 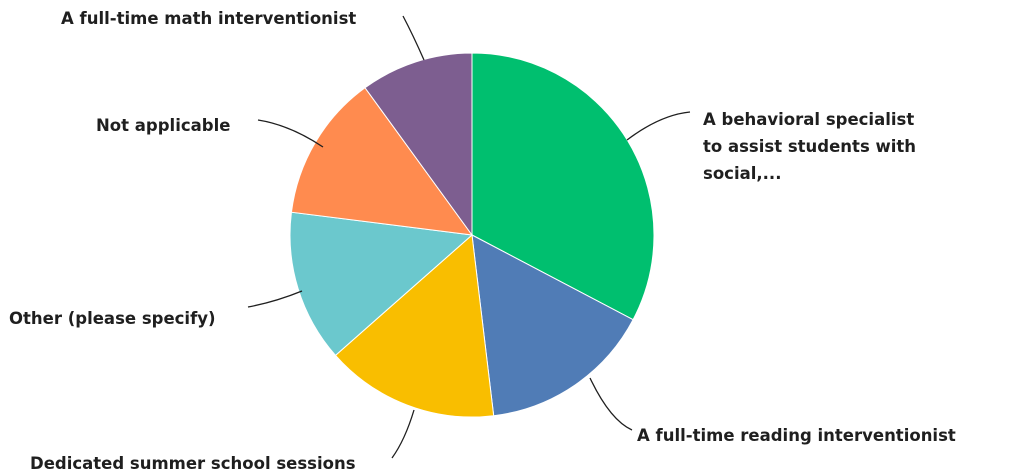 I want to click on leader-behavioral-specialist, so click(x=658, y=126).